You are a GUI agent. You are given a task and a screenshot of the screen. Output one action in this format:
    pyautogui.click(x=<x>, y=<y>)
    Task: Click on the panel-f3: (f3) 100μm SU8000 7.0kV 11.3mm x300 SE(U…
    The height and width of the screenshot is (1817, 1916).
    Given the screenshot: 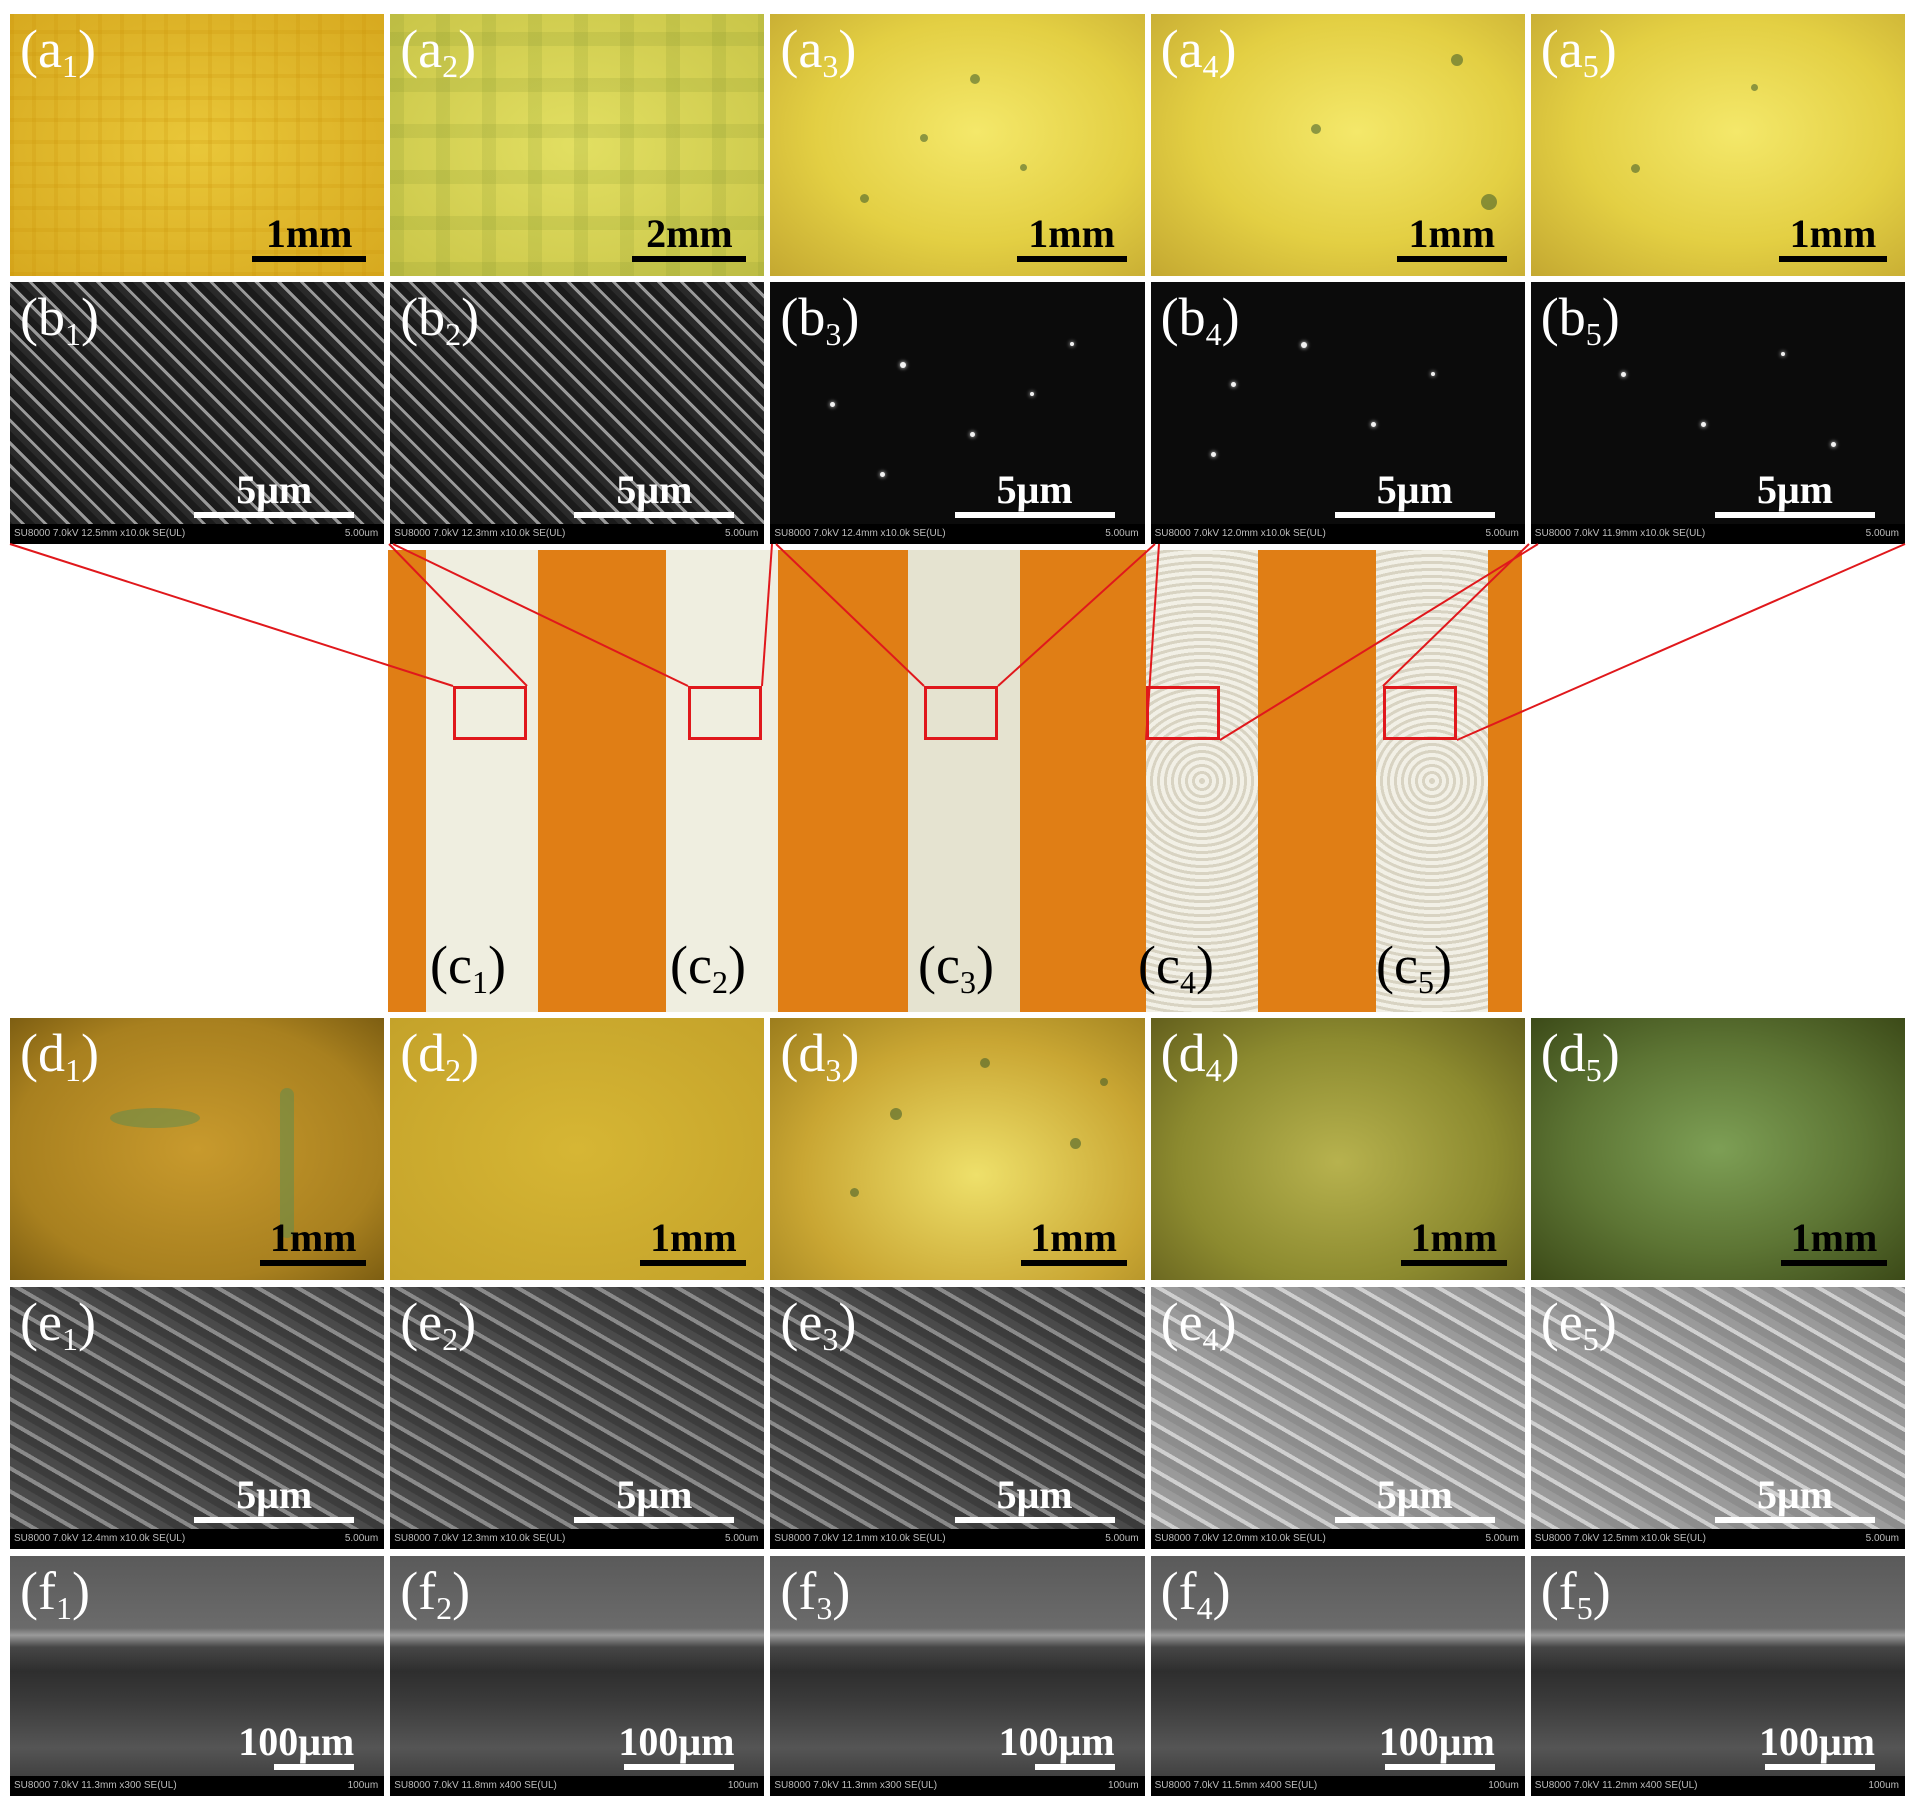 What is the action you would take?
    pyautogui.click(x=957, y=1676)
    